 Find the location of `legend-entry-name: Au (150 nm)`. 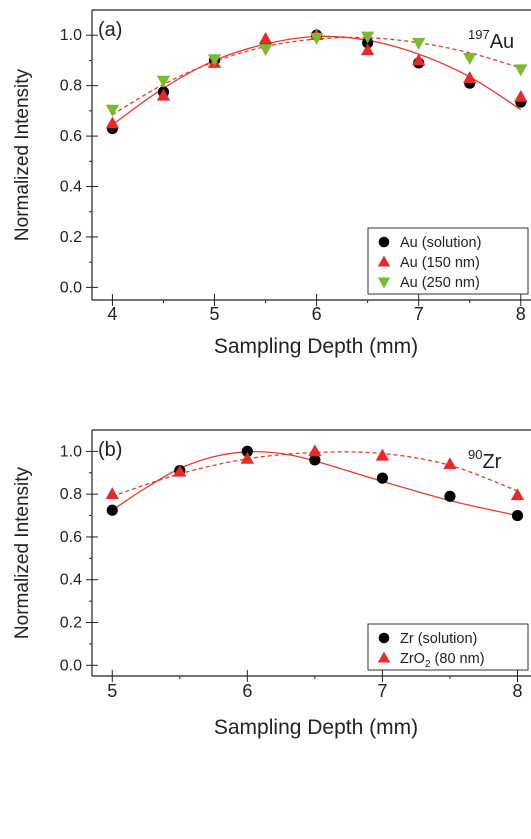

legend-entry-name: Au (150 nm) is located at coordinates (440, 263).